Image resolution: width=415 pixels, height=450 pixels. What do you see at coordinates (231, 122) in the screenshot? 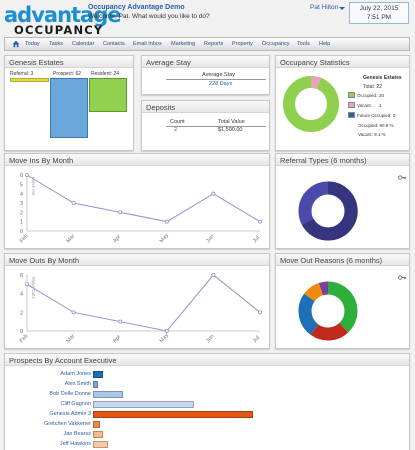
I see `total-value-header: Total Value` at bounding box center [231, 122].